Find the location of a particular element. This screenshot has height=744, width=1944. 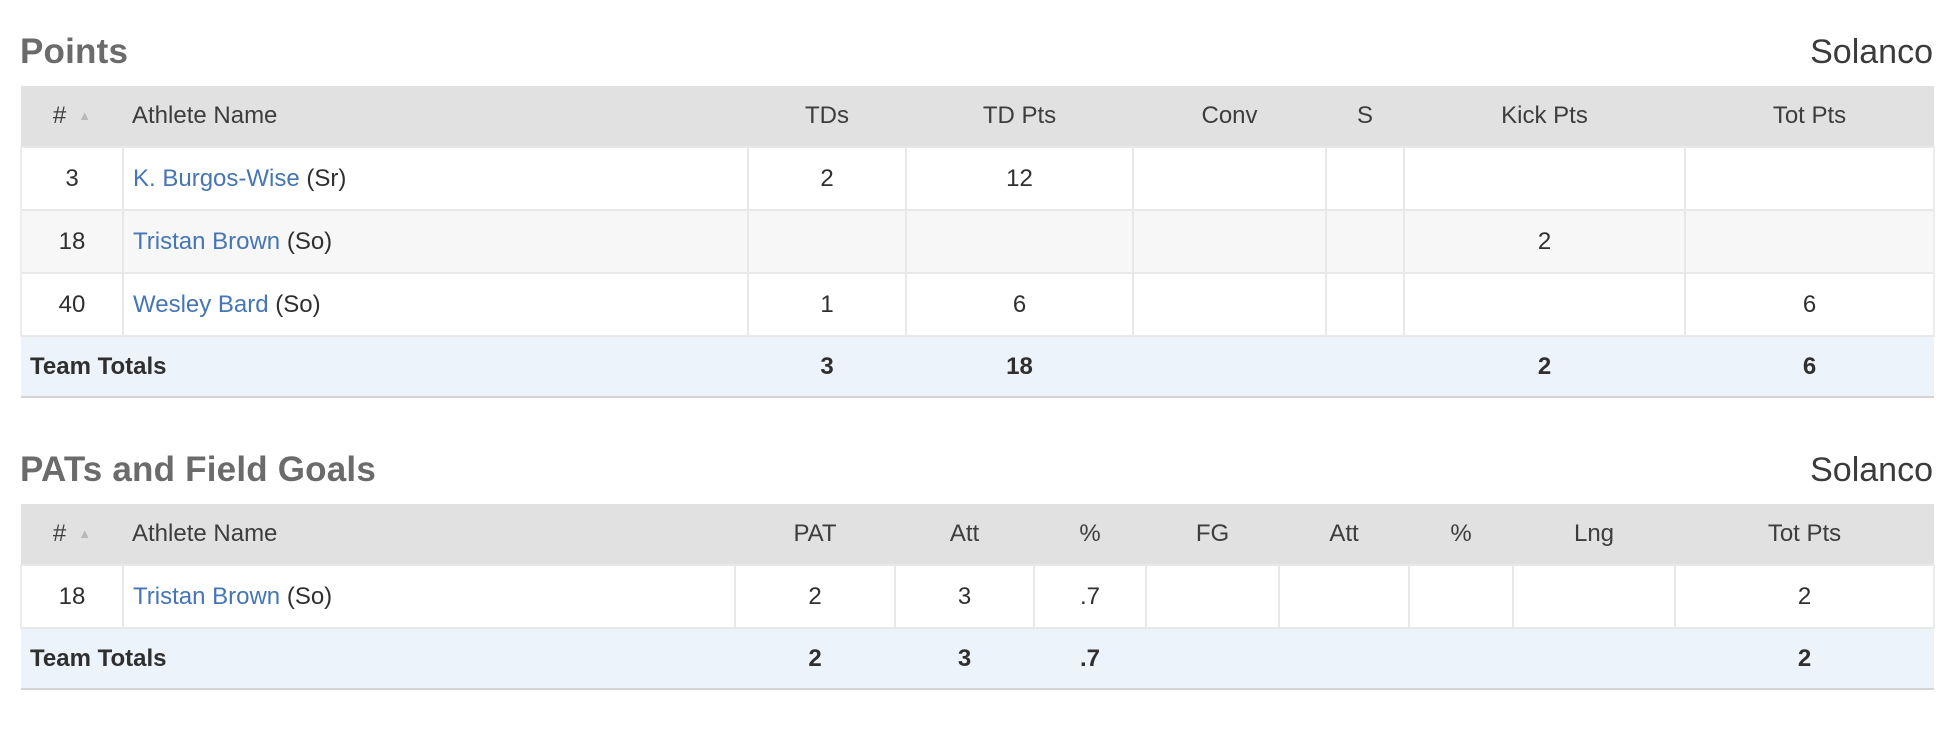

jersey-number: 40 is located at coordinates (71, 304).